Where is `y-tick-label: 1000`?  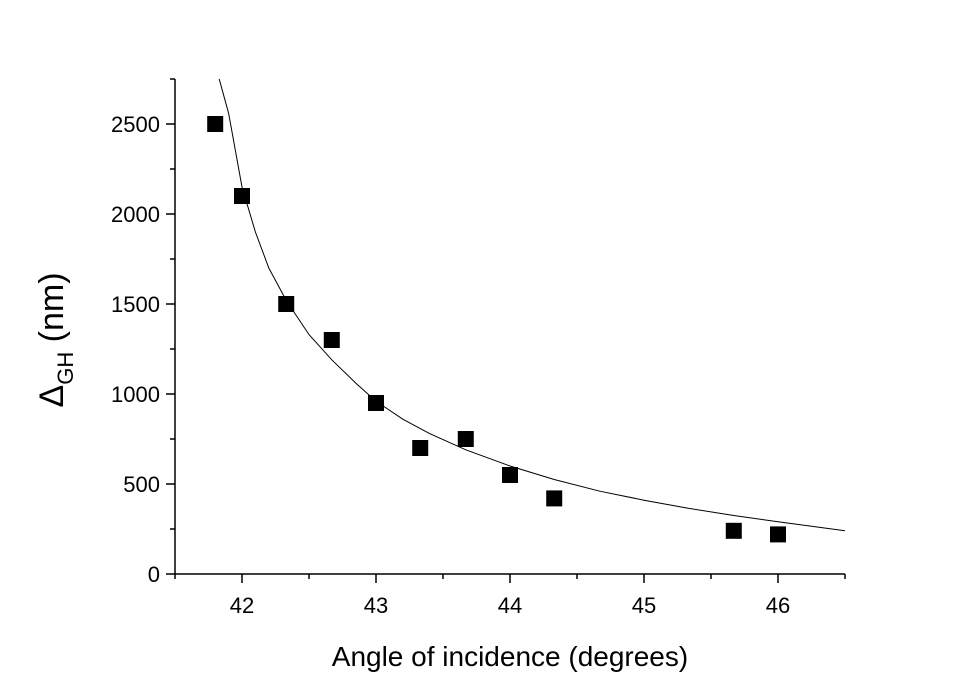 y-tick-label: 1000 is located at coordinates (135, 394).